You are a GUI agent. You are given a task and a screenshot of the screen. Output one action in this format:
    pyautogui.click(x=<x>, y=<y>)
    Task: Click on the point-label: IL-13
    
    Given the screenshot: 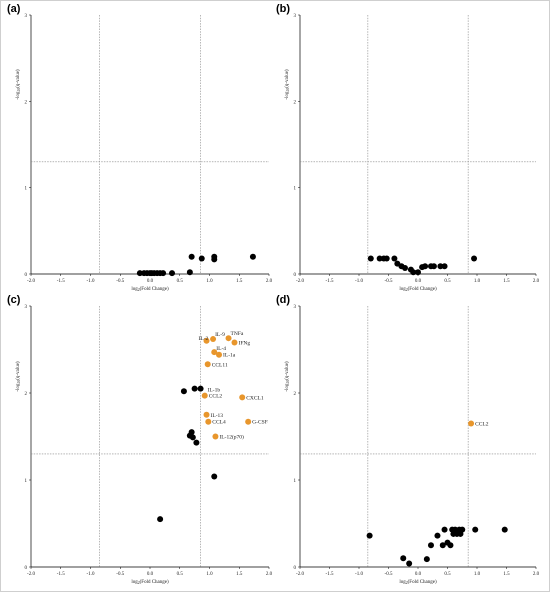 What is the action you would take?
    pyautogui.click(x=217, y=416)
    